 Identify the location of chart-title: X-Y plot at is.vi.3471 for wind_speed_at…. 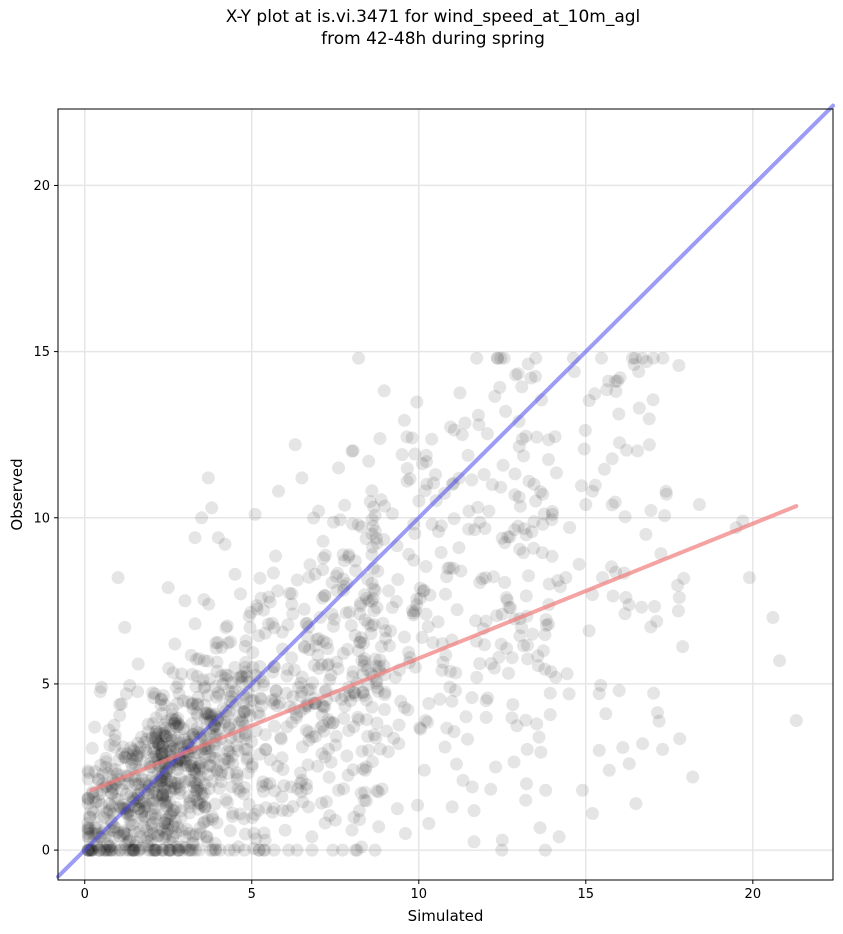
(421, 28).